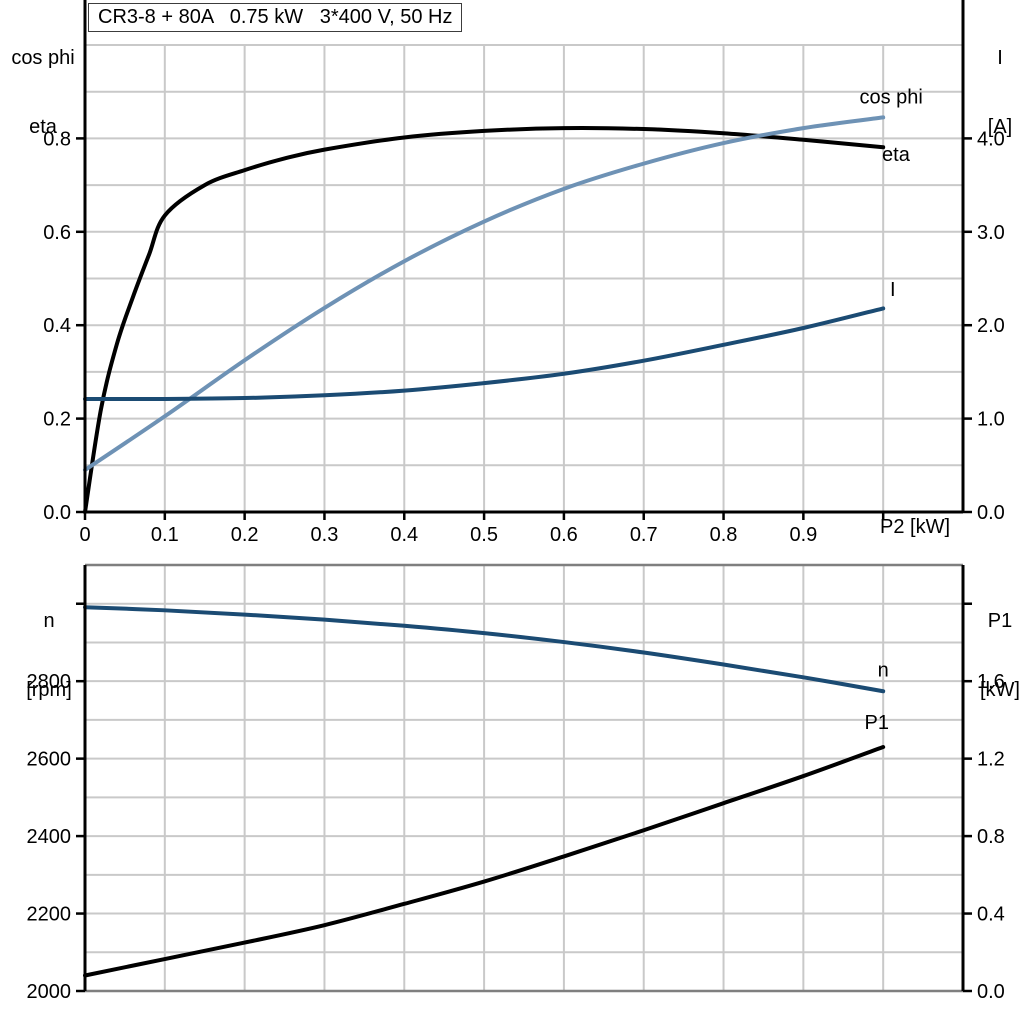 This screenshot has width=1024, height=1024. What do you see at coordinates (275, 17) in the screenshot?
I see `chart-title-box: CR3-8 + 80A 0.75 kW 3*400 V, 50 Hz` at bounding box center [275, 17].